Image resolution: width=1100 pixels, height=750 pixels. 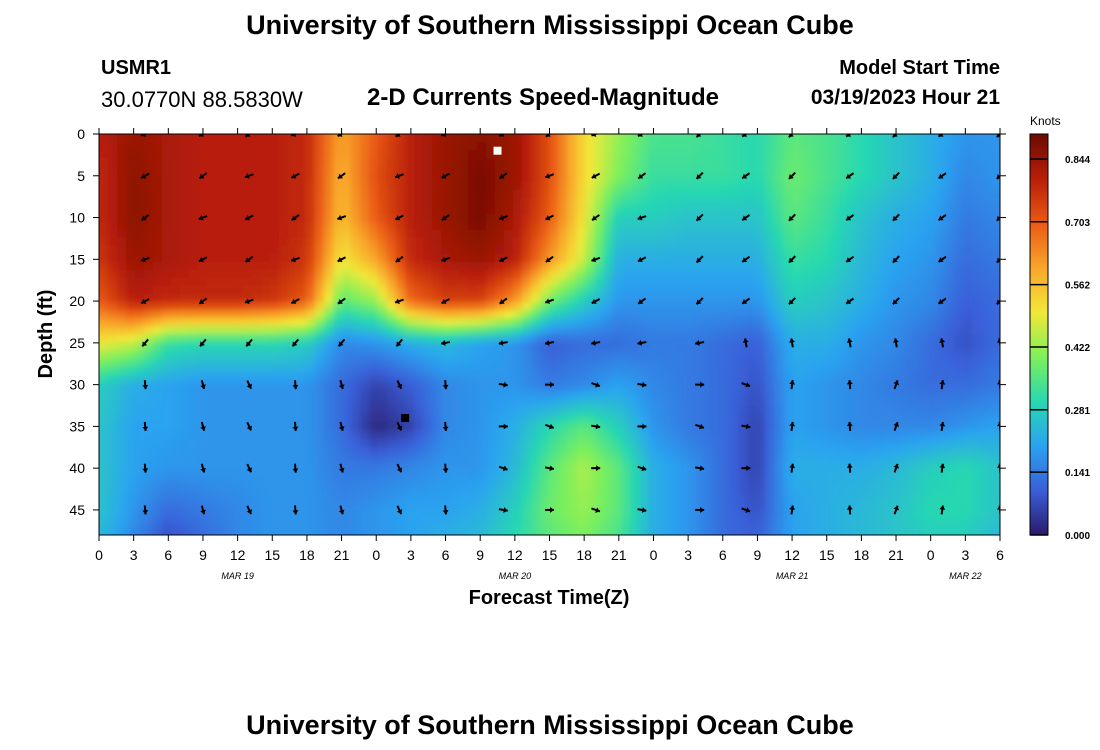 What do you see at coordinates (77, 468) in the screenshot?
I see `y-tick-label: 40` at bounding box center [77, 468].